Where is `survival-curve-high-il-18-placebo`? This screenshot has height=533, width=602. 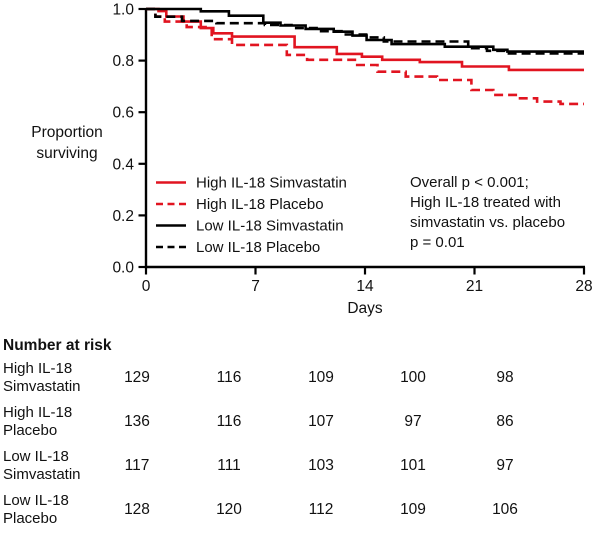
survival-curve-high-il-18-placebo is located at coordinates (365, 56).